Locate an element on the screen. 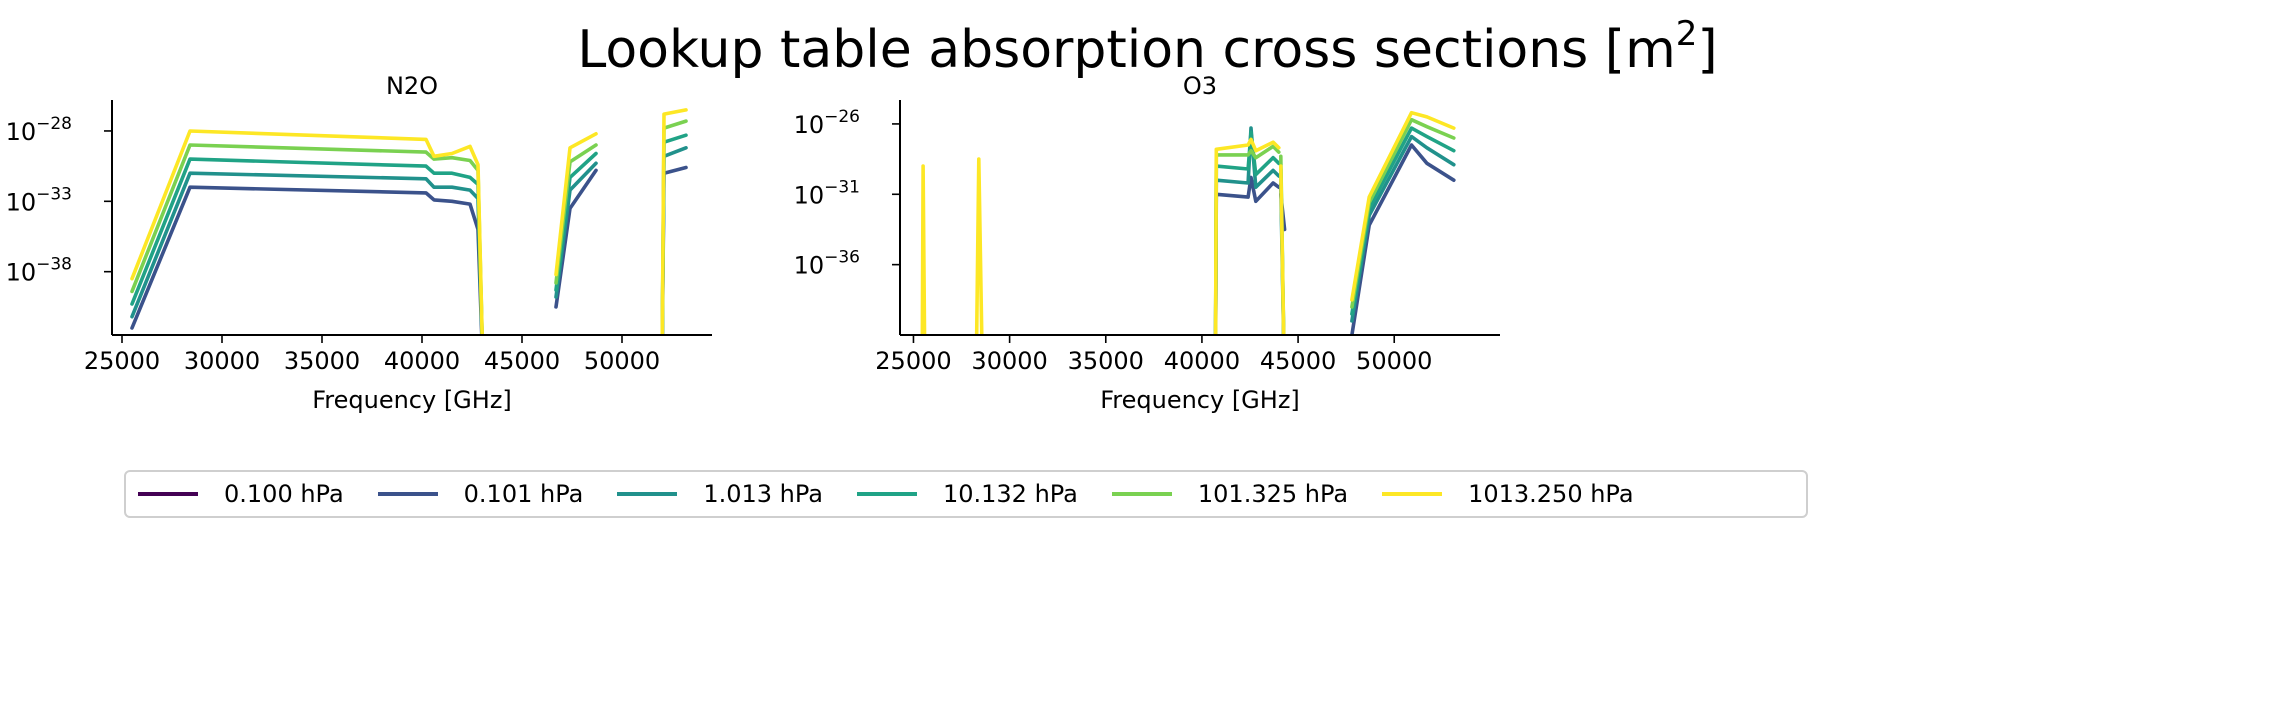  legend-label: 1.013 hPa is located at coordinates (763, 494).